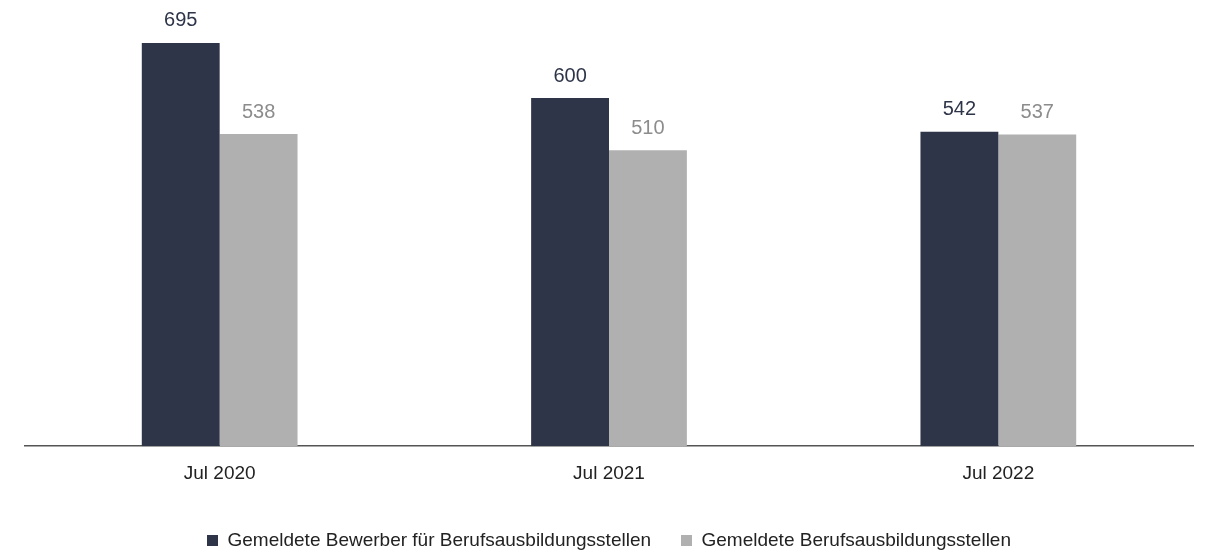 This screenshot has height=560, width=1217. I want to click on legend-label: Gemeldete Bewerber für Berufsausbildungsstellen, so click(439, 539).